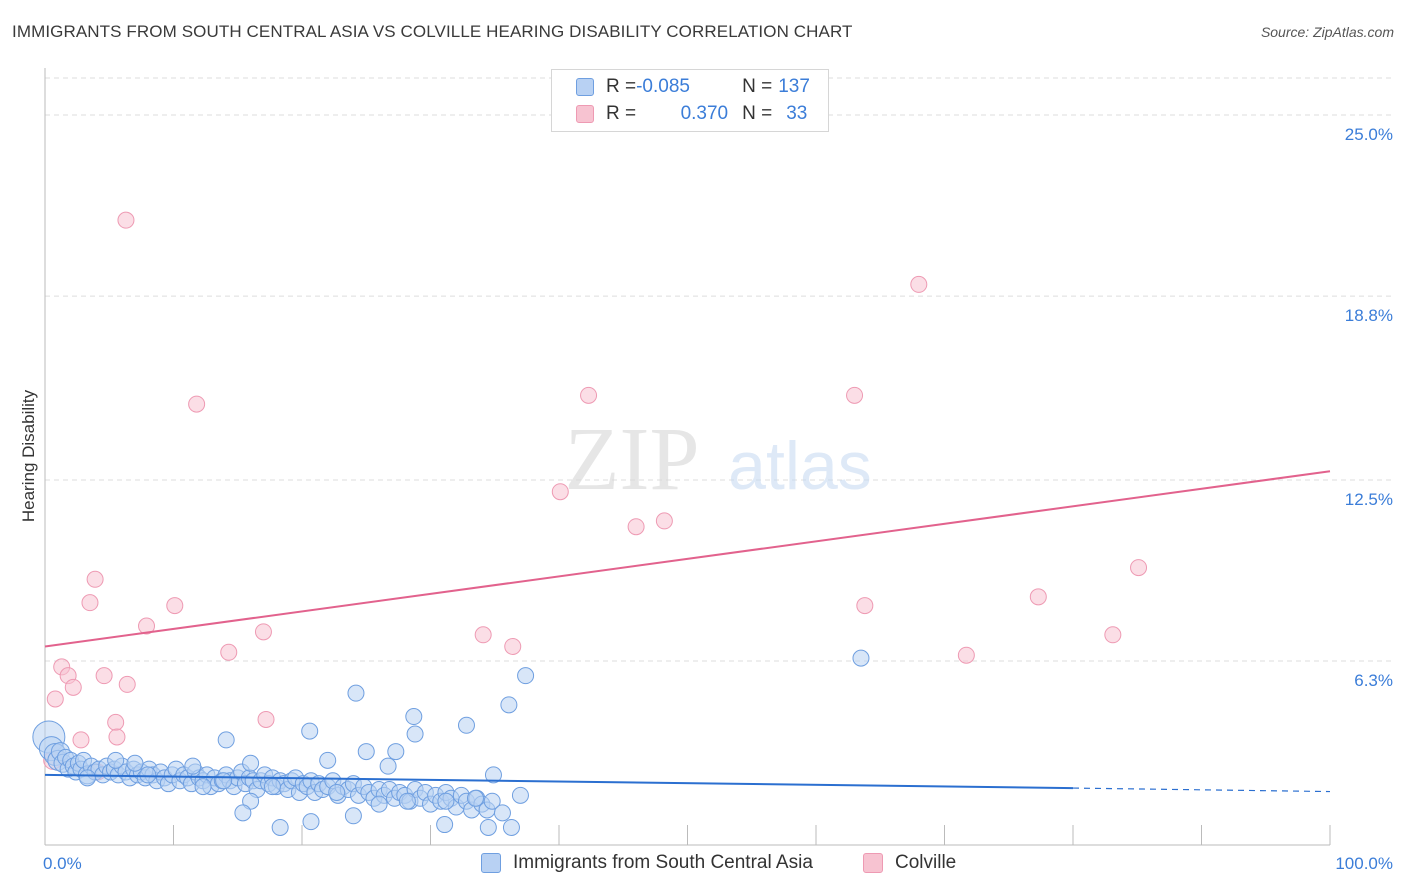 The image size is (1406, 892). I want to click on legend-row-pink: R = 0.370 N = 33, so click(691, 114).